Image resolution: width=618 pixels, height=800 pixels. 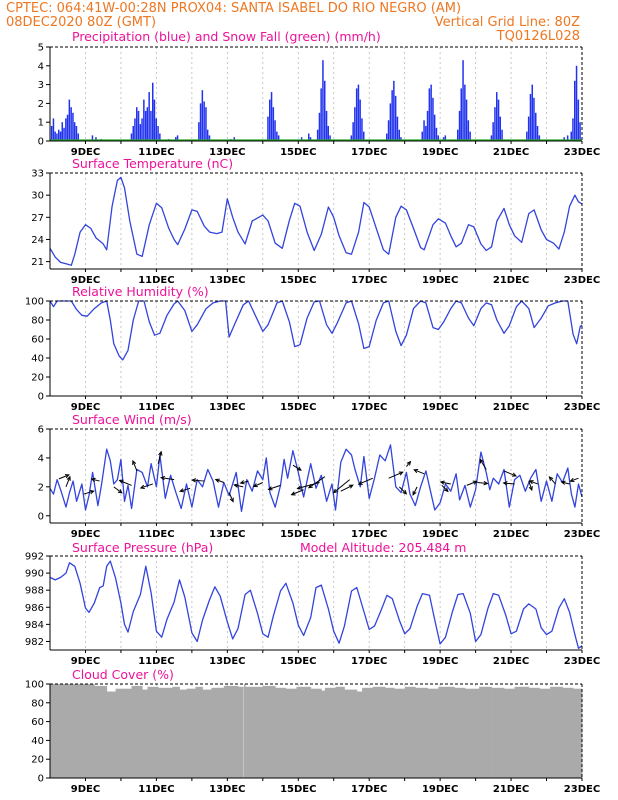 What do you see at coordinates (41, 430) in the screenshot?
I see `y-tick-label: 6` at bounding box center [41, 430].